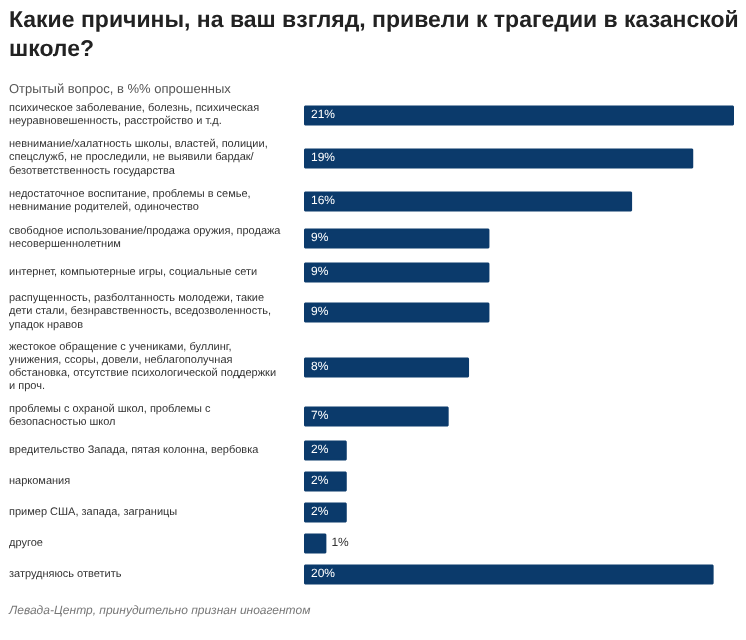 The image size is (746, 640). I want to click on chart-title: Какие причины, на ваш взгляд, привели к трагедии в казанской школе?, so click(374, 35).